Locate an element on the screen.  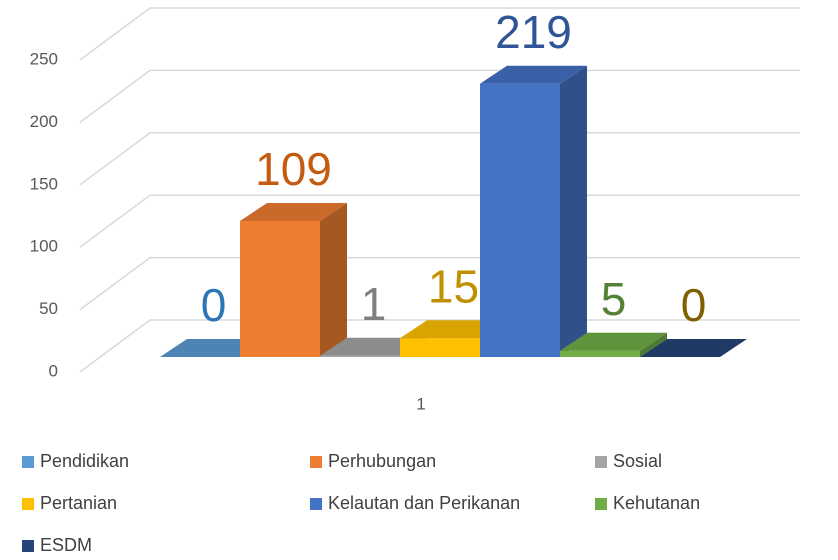
data-label: 15 is located at coordinates (453, 286).